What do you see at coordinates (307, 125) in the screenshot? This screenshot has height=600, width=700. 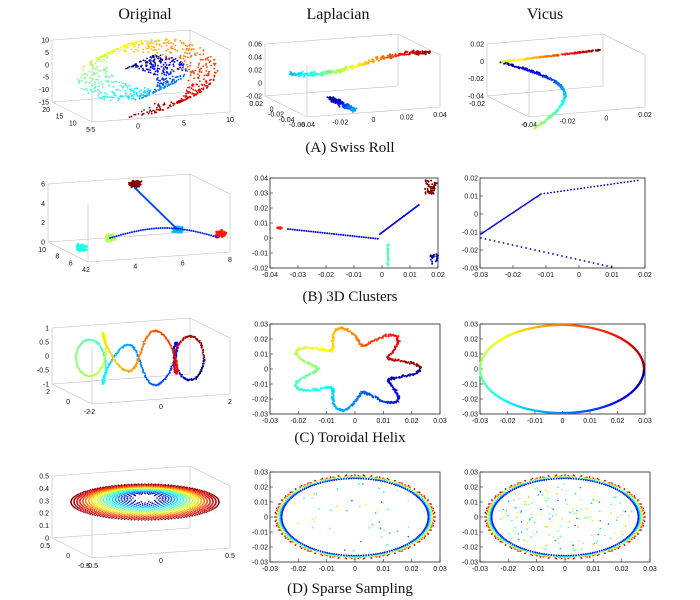 I see `x-tick-label: -0.04` at bounding box center [307, 125].